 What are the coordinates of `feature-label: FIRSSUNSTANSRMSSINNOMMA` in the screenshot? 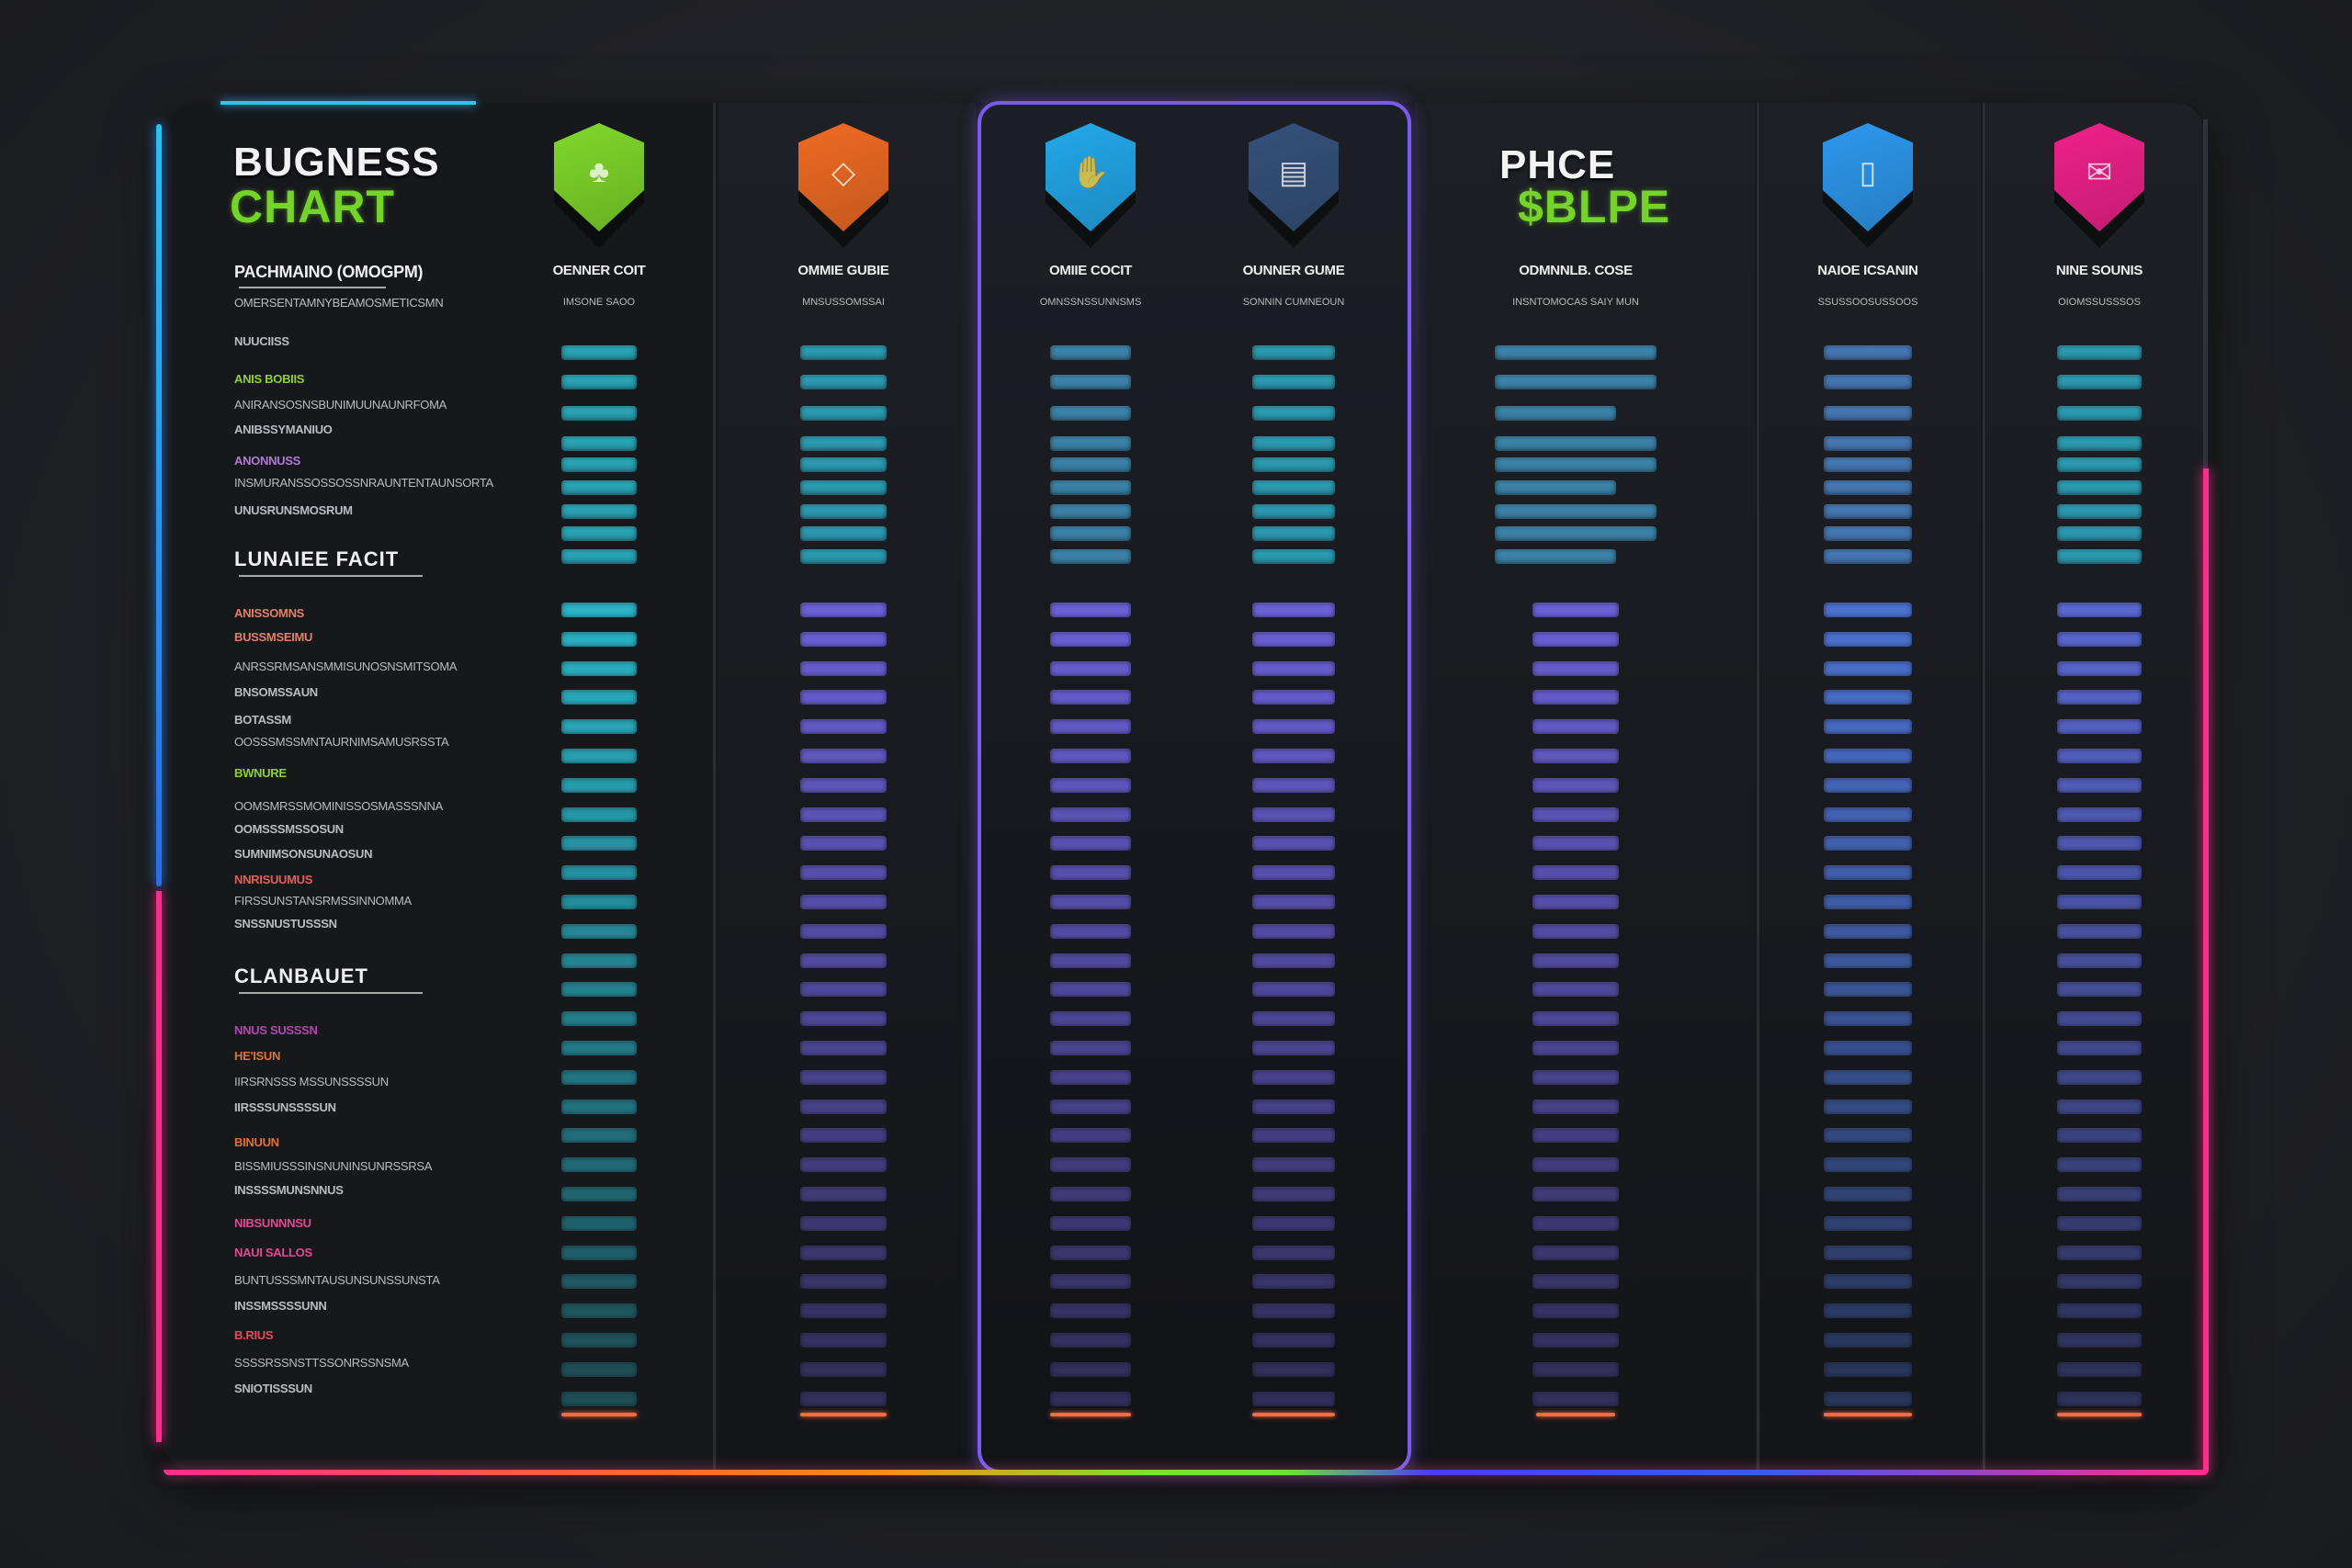 It's located at (323, 901).